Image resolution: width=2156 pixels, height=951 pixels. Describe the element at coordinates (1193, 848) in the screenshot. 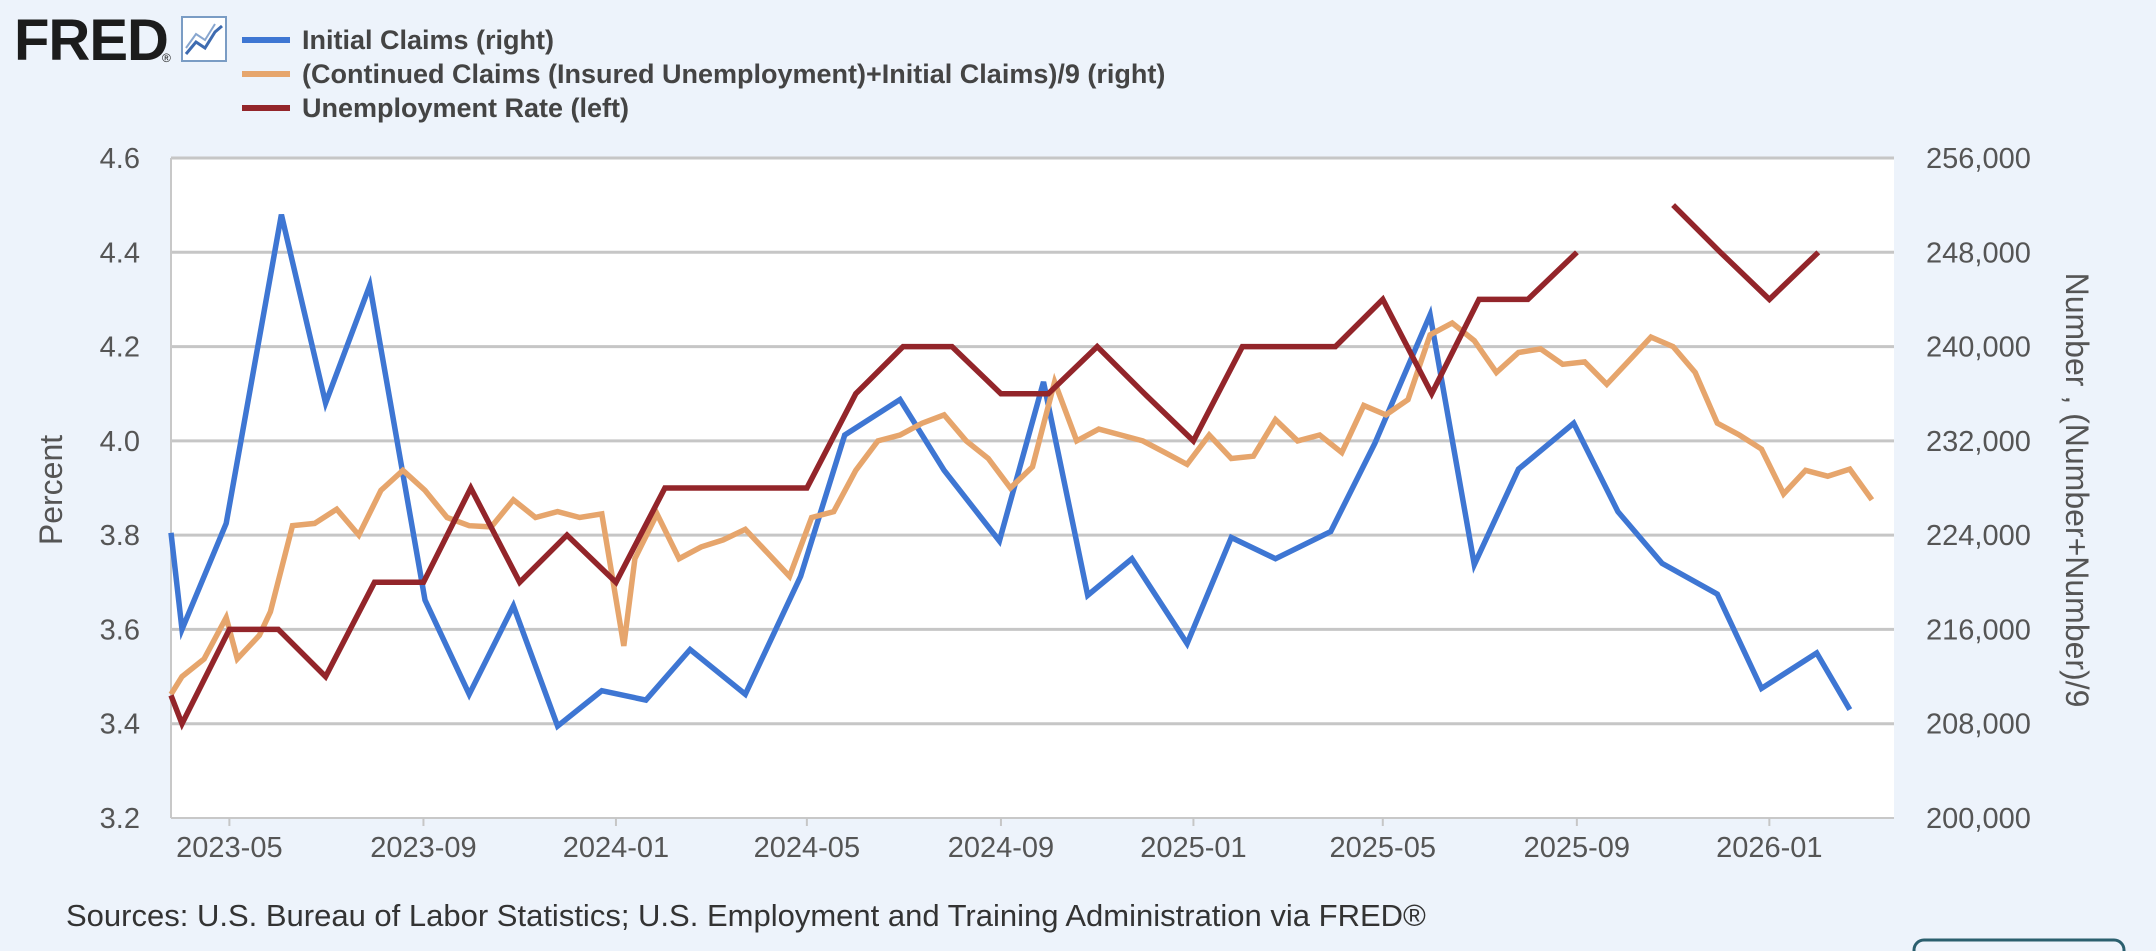

I see `x-tick-label: 2025-01` at that location.